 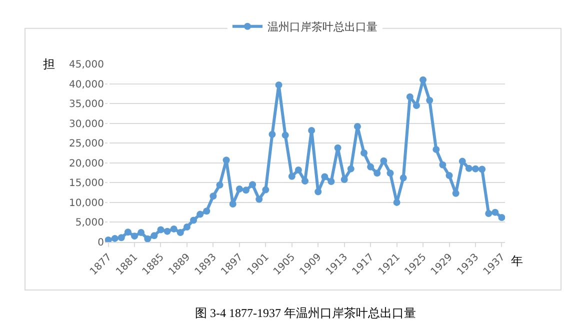 I want to click on y-tick-label: 5,000, so click(x=89, y=223).